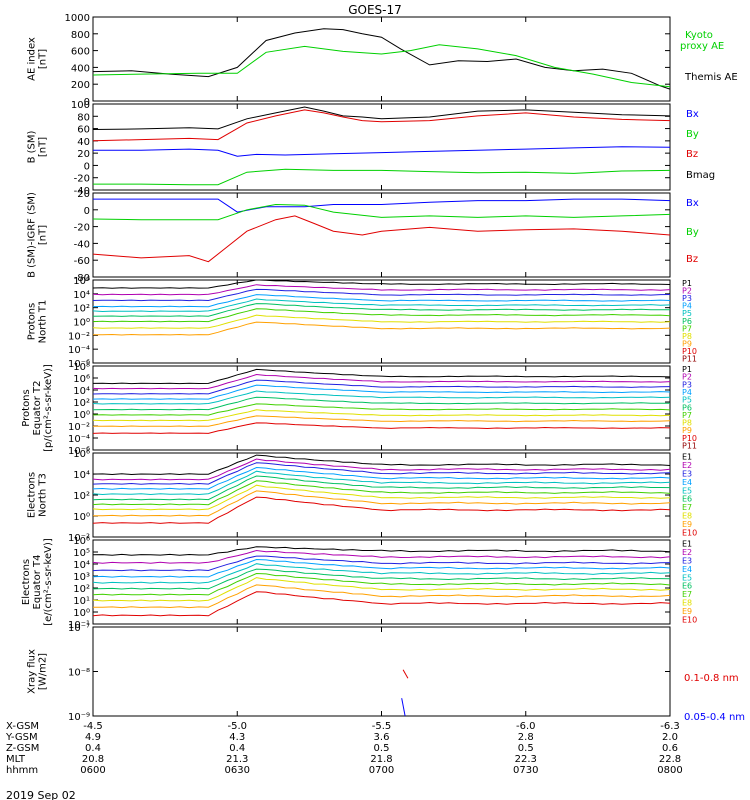 The width and height of the screenshot is (750, 800). What do you see at coordinates (687, 377) in the screenshot?
I see `legend-label: P2` at bounding box center [687, 377].